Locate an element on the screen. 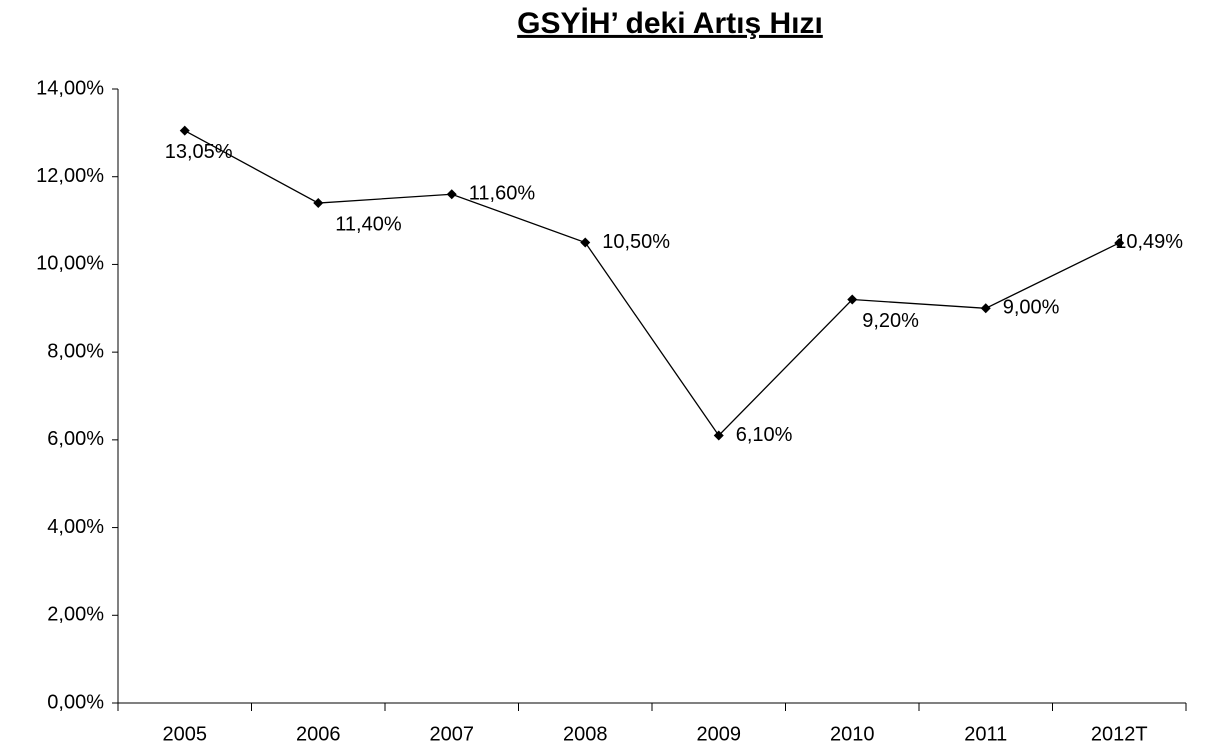  x-tick-label: 2009 is located at coordinates (719, 734).